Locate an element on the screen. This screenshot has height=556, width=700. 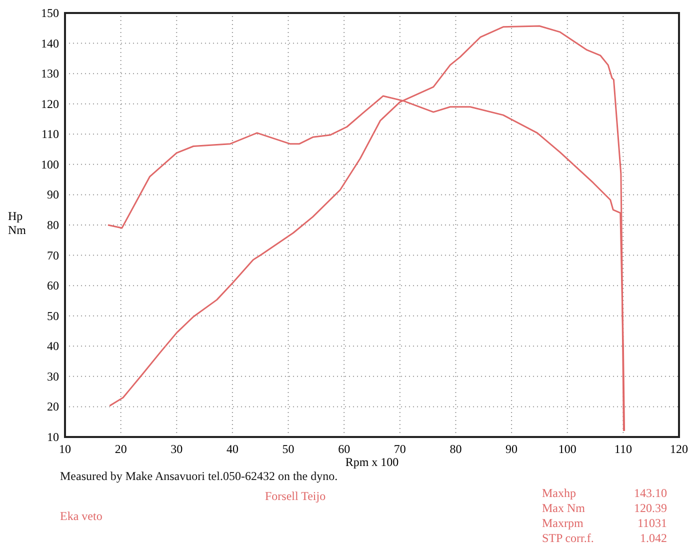
y-tick-label: 30 is located at coordinates (53, 376).